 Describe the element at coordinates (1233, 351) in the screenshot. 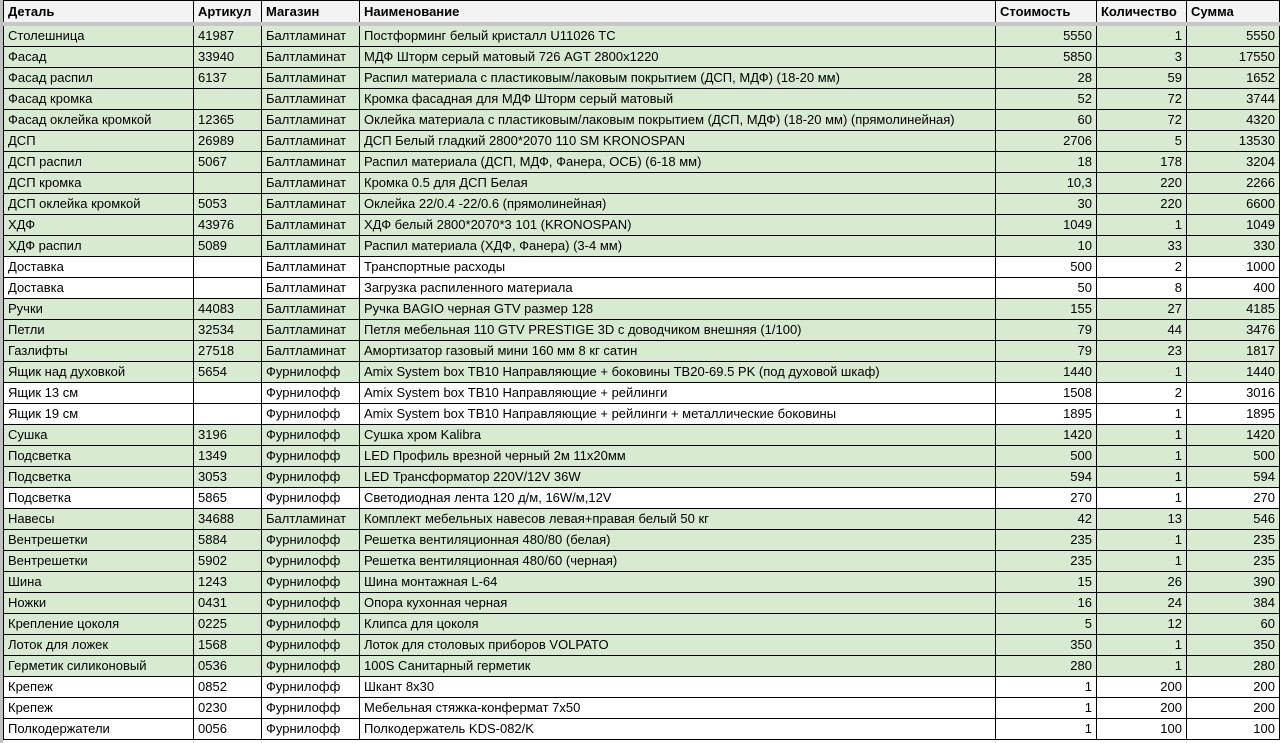

I see `cell-sum: 1817` at that location.